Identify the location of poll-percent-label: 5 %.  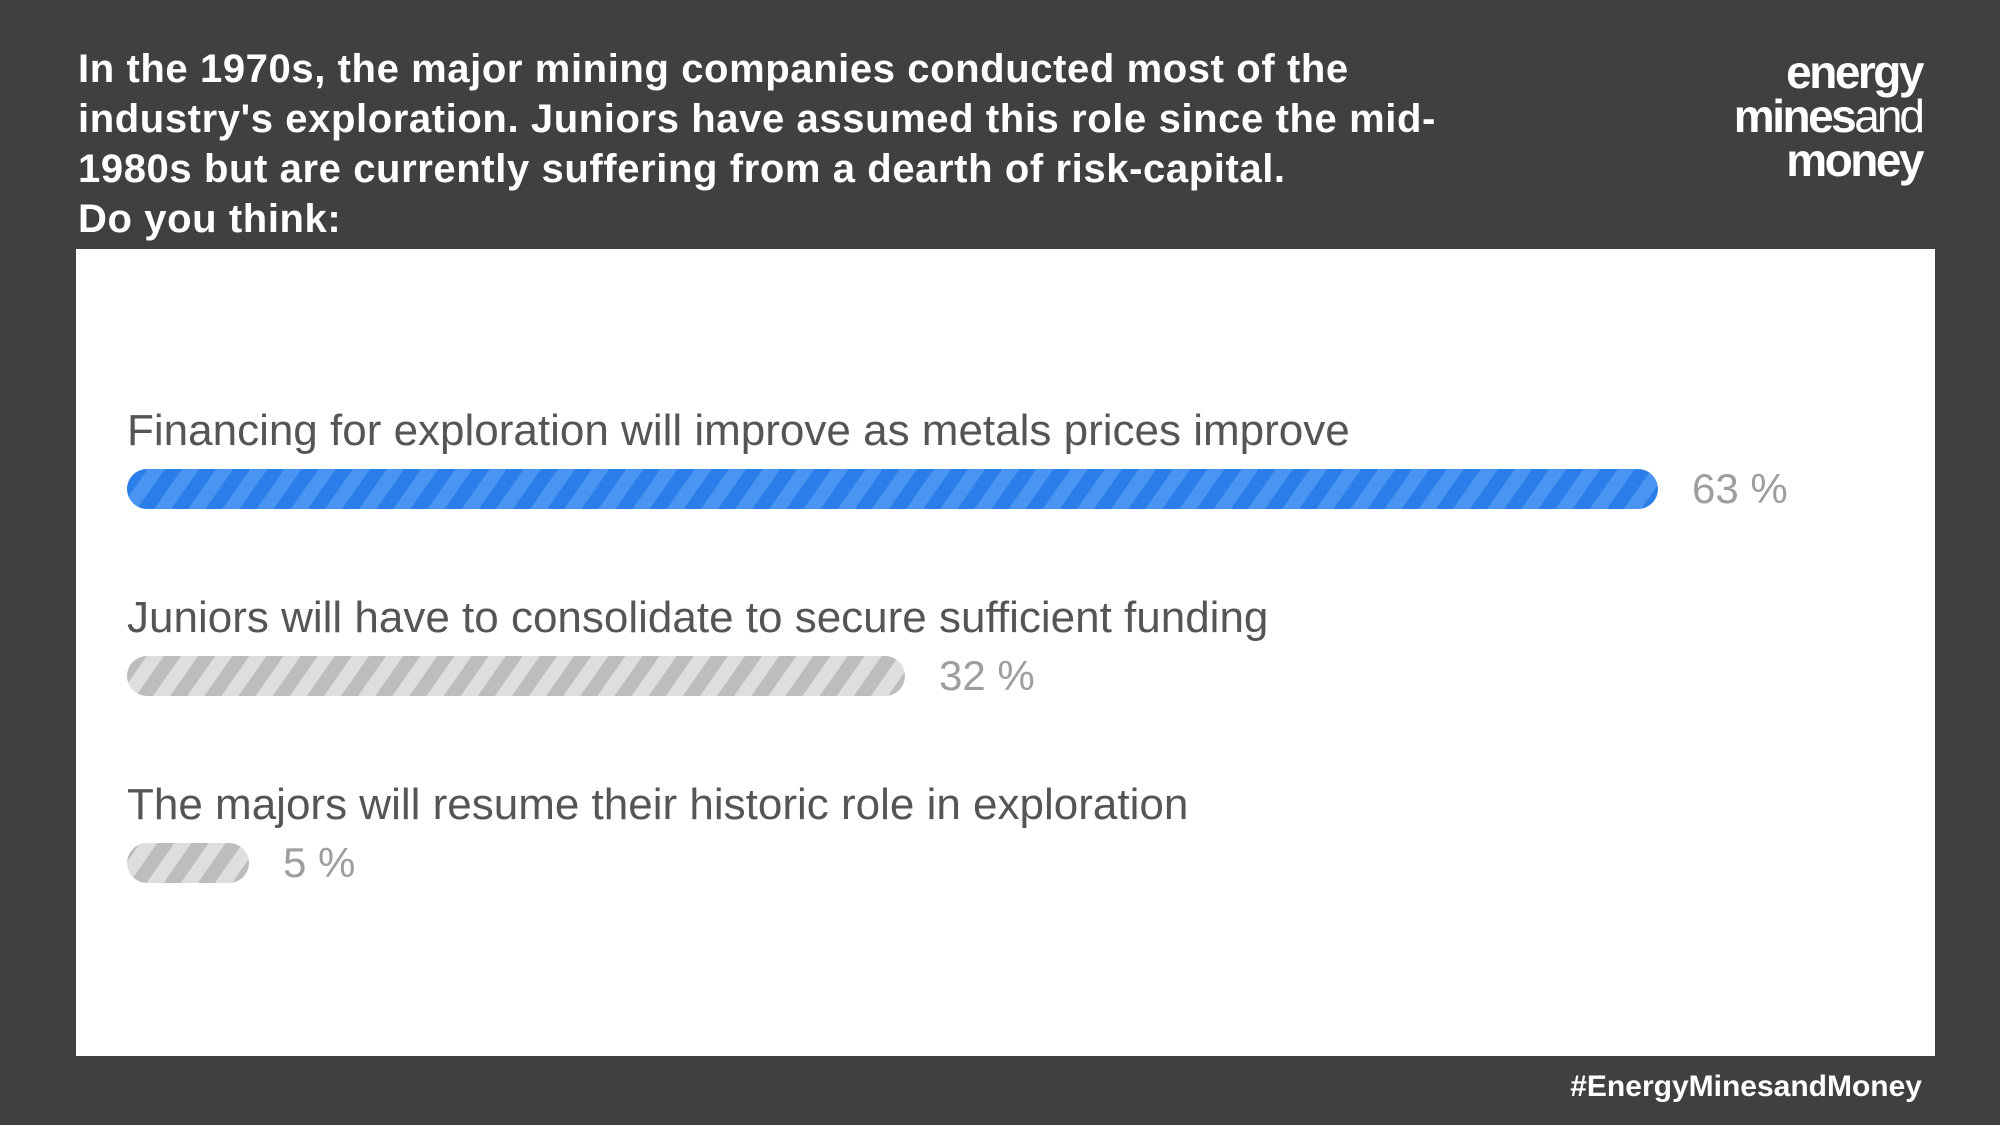
(319, 862).